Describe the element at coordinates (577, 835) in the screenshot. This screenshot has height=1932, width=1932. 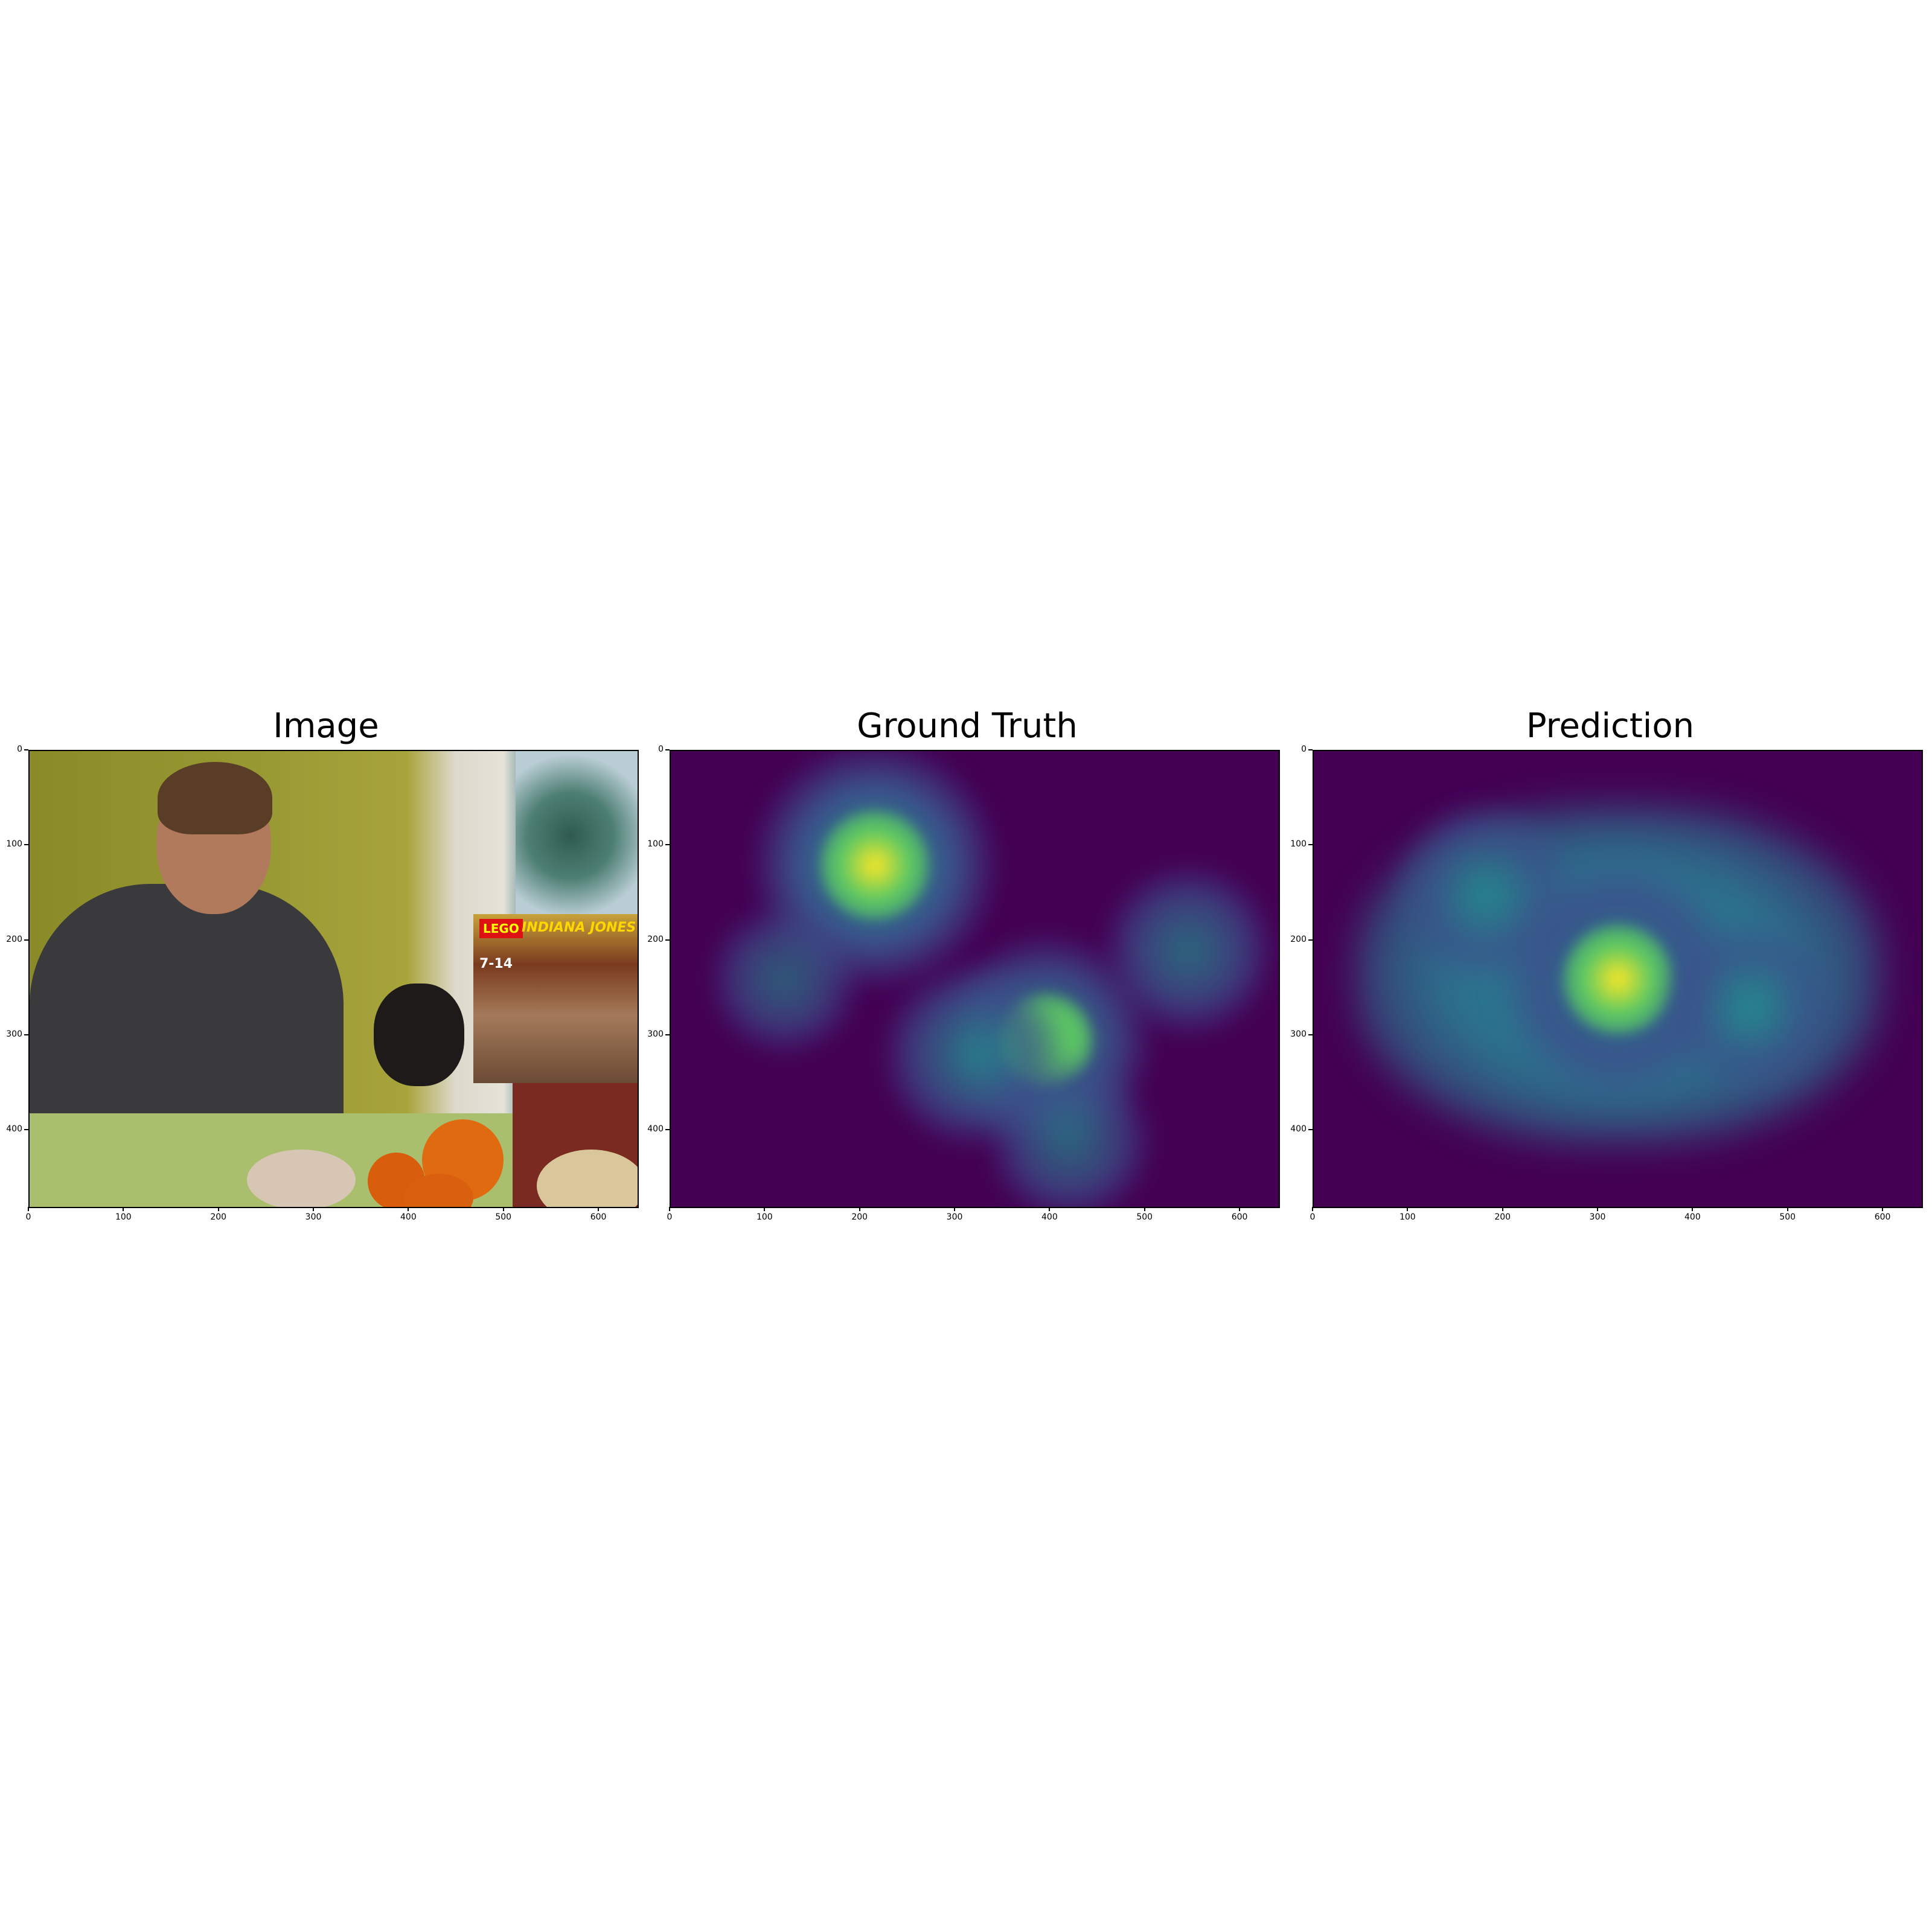
I see `window-trees` at that location.